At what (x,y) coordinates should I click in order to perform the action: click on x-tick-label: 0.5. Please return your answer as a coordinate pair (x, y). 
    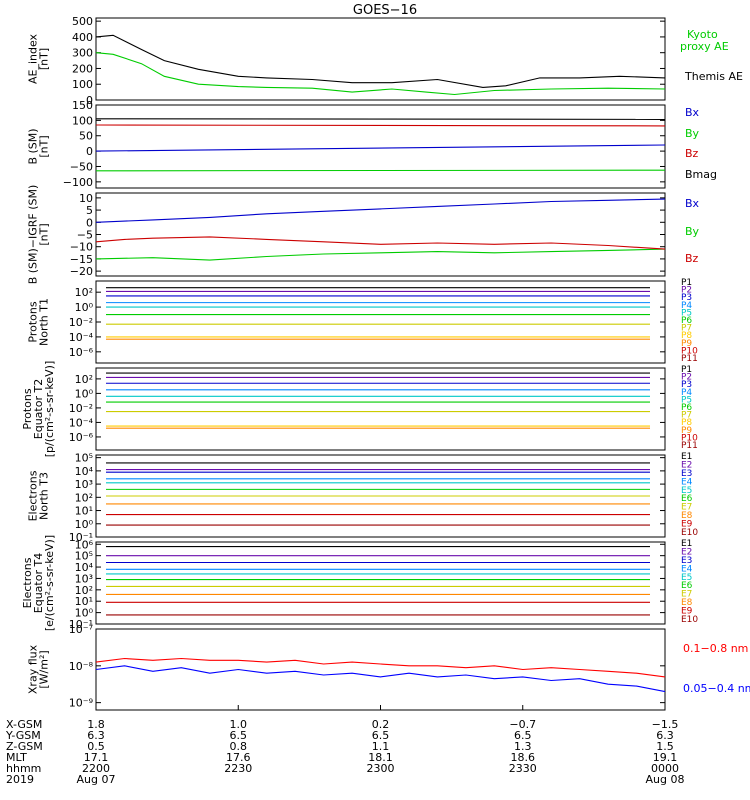
    Looking at the image, I should click on (96, 746).